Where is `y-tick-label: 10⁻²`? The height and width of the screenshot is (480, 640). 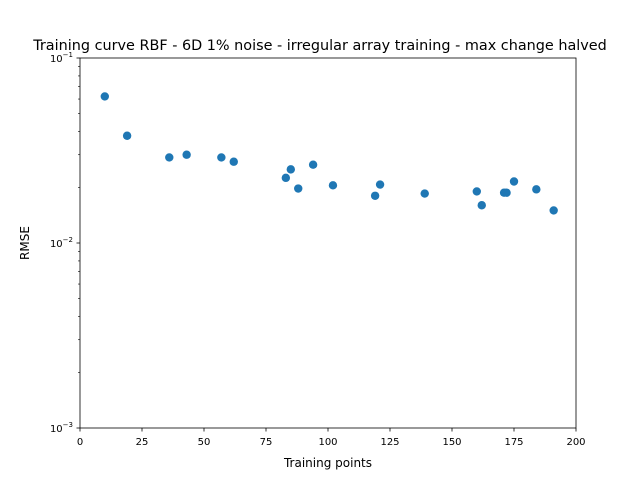 y-tick-label: 10⁻² is located at coordinates (61, 243).